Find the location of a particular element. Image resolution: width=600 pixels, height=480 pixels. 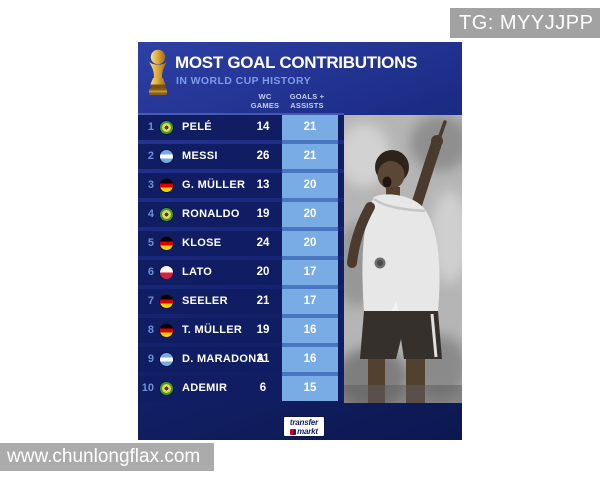

player-name: ADEMIR is located at coordinates (205, 388).